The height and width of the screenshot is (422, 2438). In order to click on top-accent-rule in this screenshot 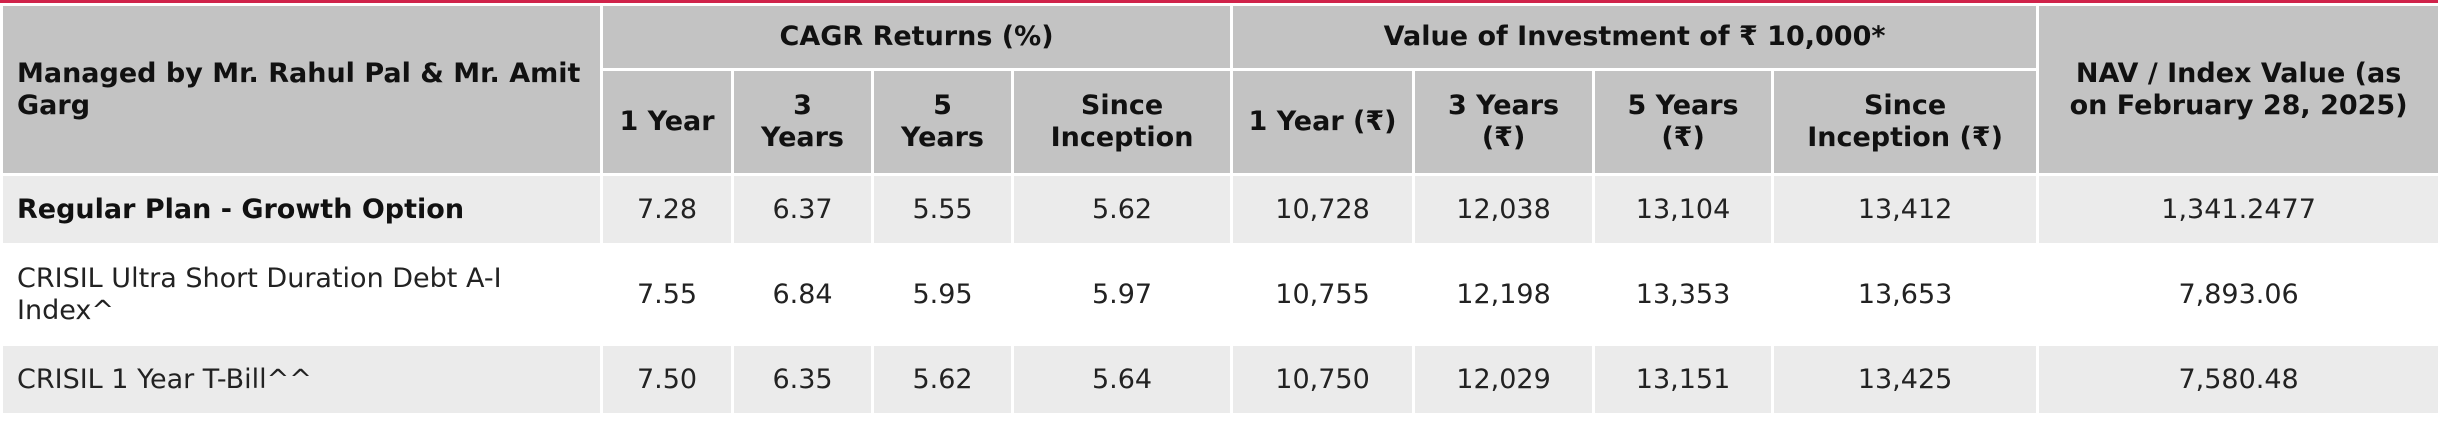, I will do `click(1219, 1)`.